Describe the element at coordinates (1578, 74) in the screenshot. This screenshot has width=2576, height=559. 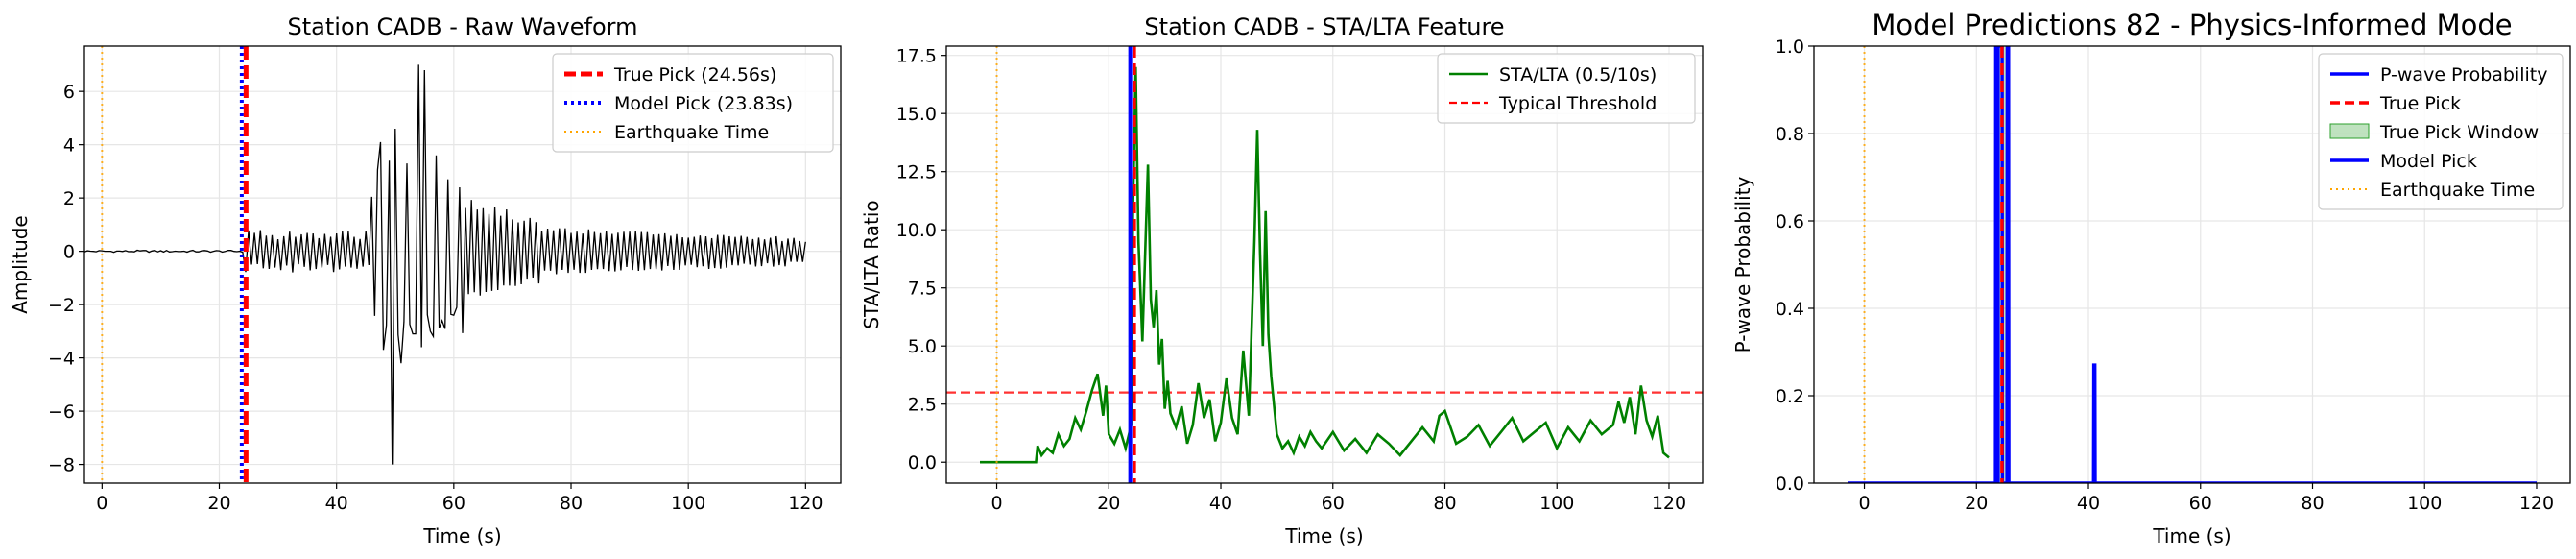
I see `legend-label: STA/LTA (0.5/10s)` at that location.